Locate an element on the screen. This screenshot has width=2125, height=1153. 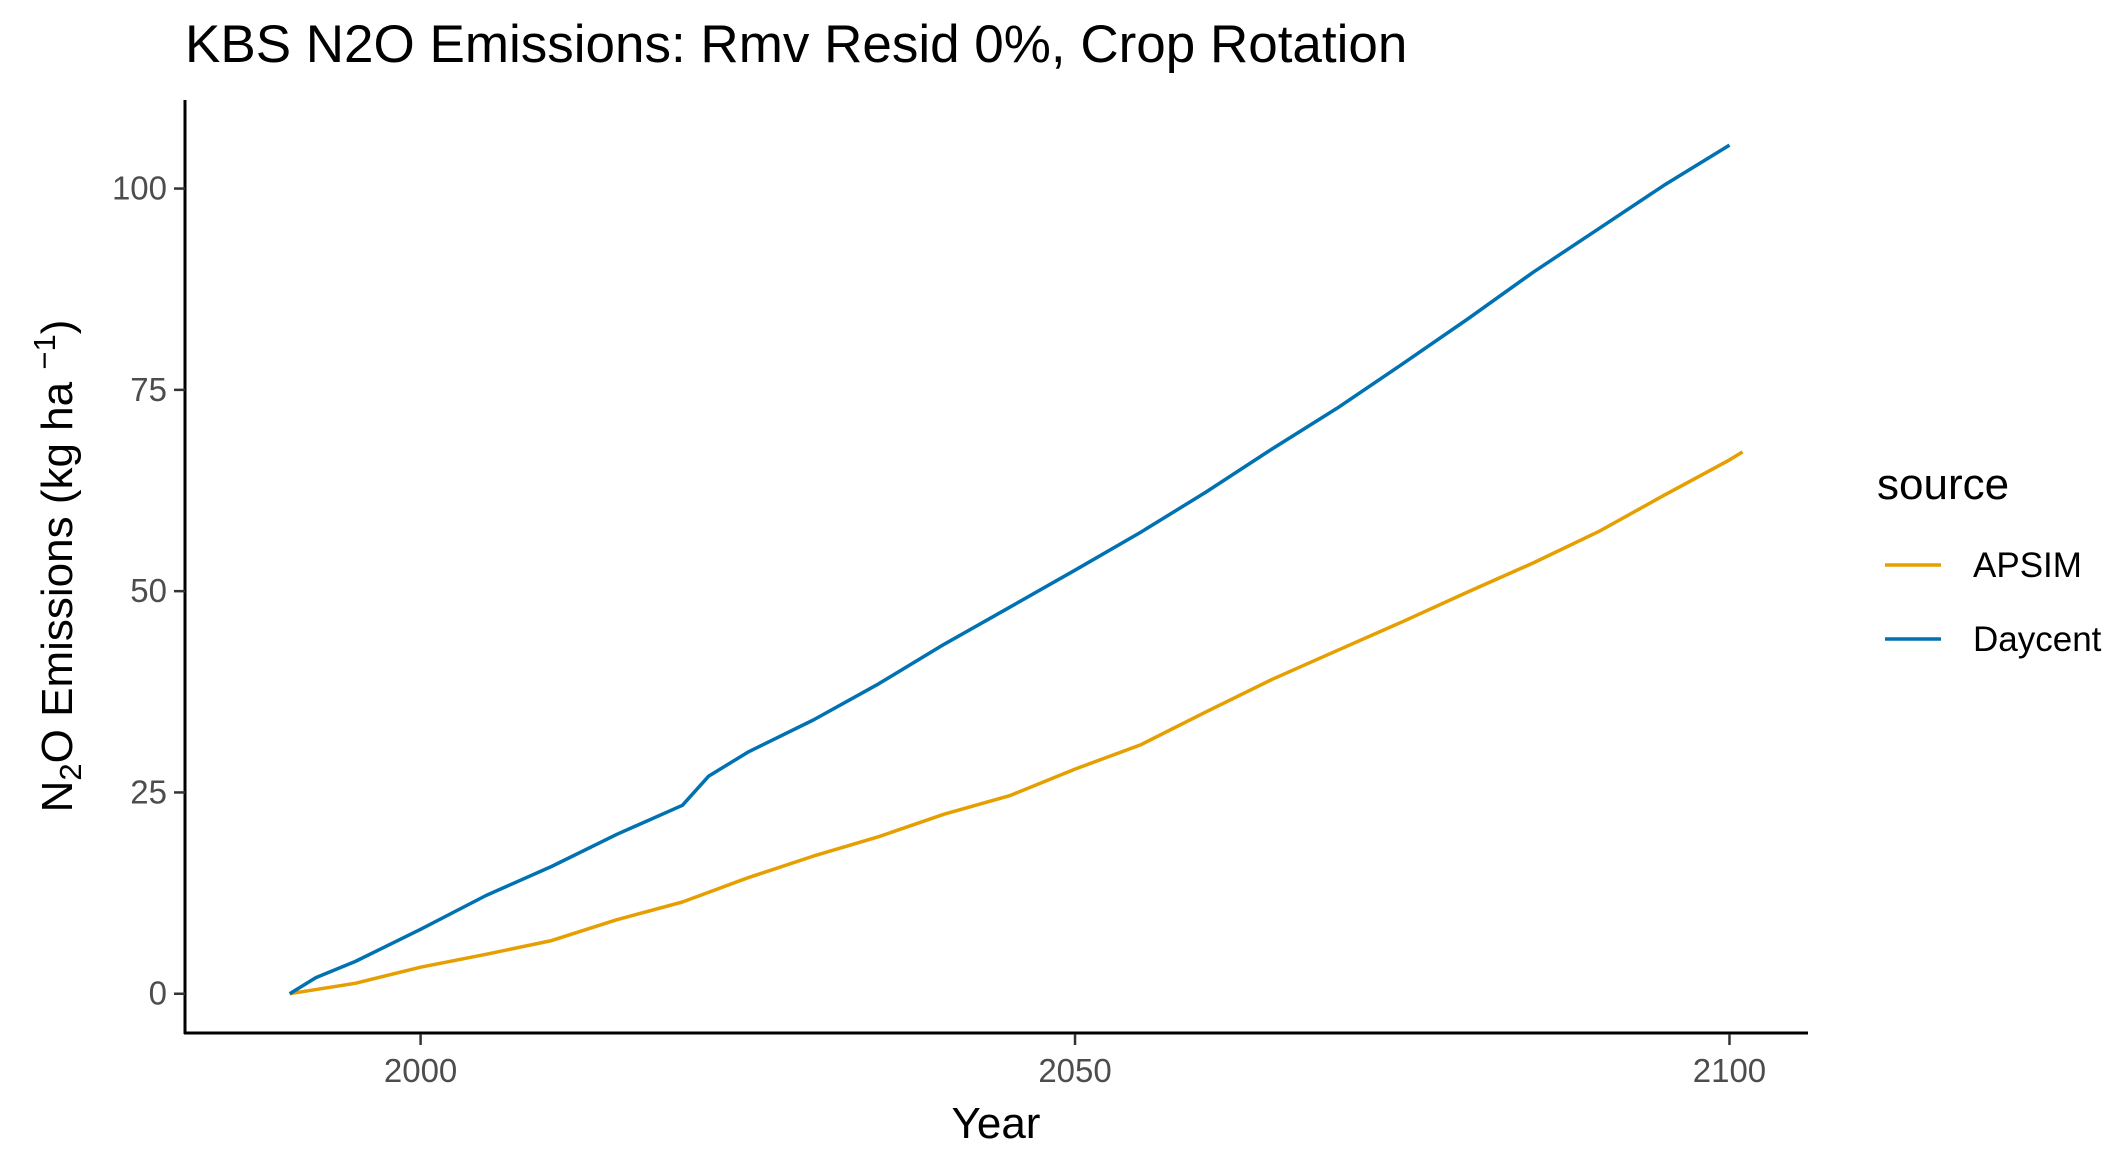
y-tick-label: 25 is located at coordinates (148, 791).